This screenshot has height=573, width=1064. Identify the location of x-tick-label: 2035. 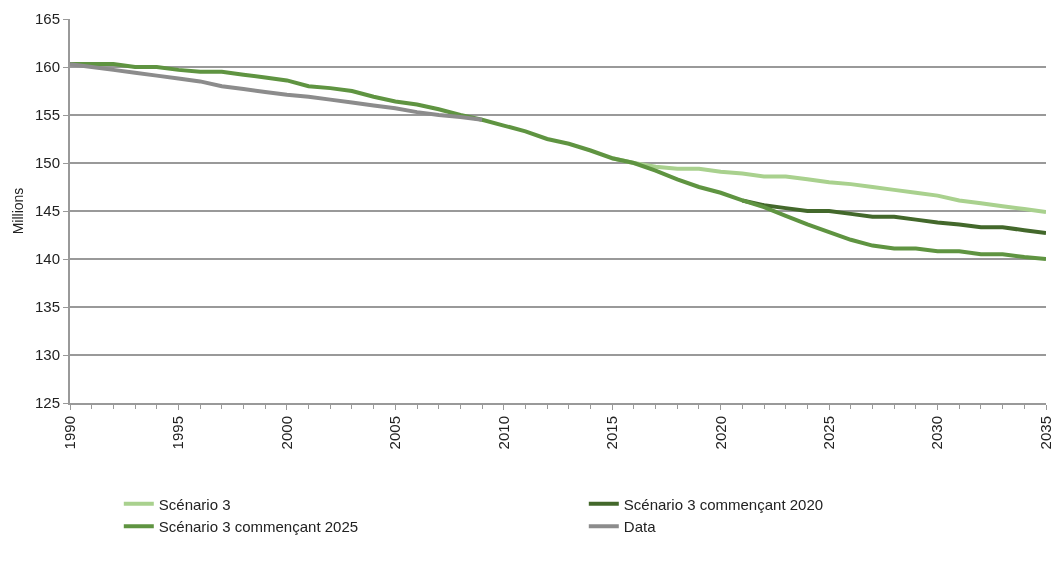
(1045, 433).